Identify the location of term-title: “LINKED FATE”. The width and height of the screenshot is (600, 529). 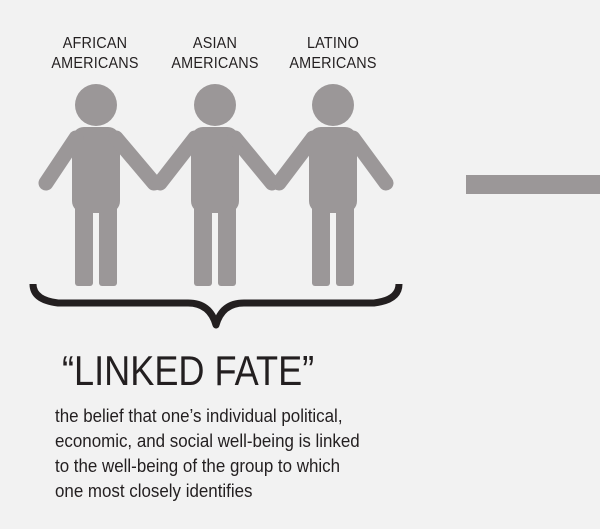
(188, 370).